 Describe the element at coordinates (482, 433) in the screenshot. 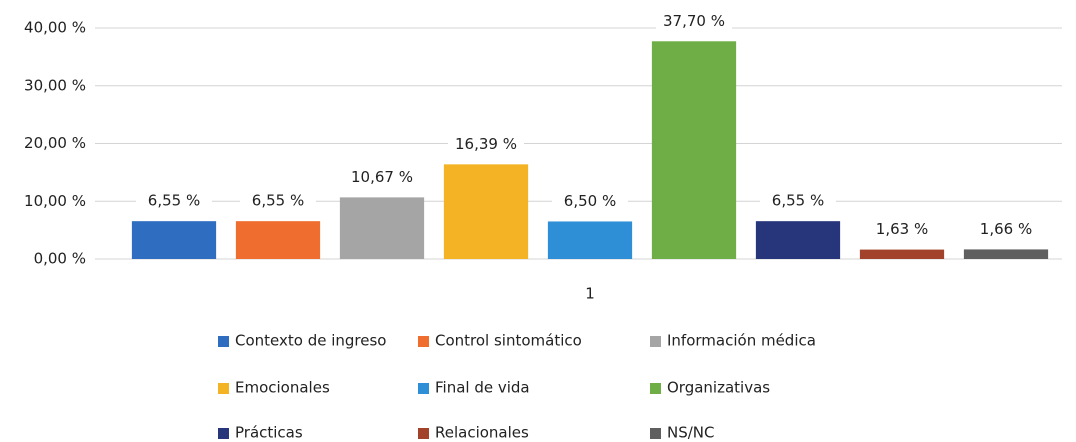

I see `legend-label: Relacionales` at that location.